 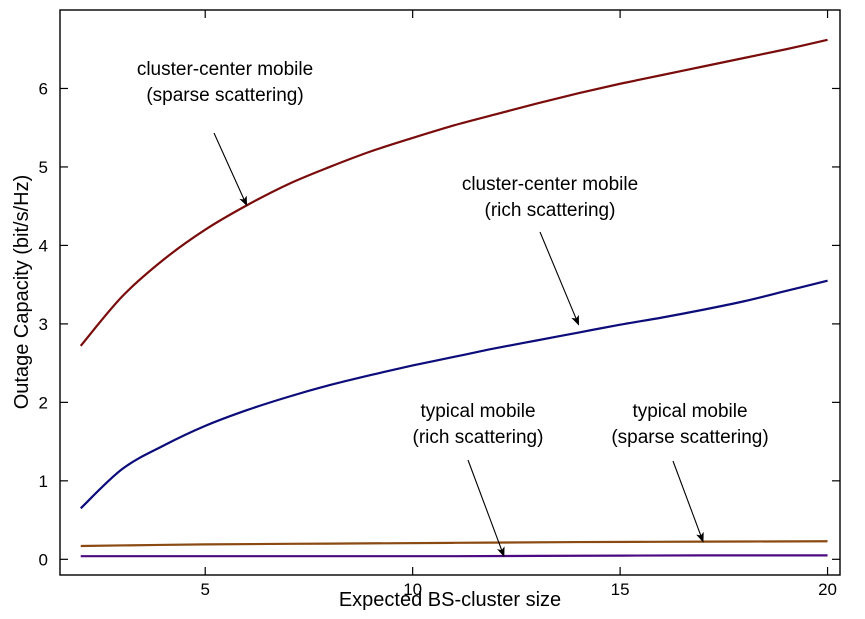 What do you see at coordinates (43, 324) in the screenshot?
I see `y-tick-label: 3` at bounding box center [43, 324].